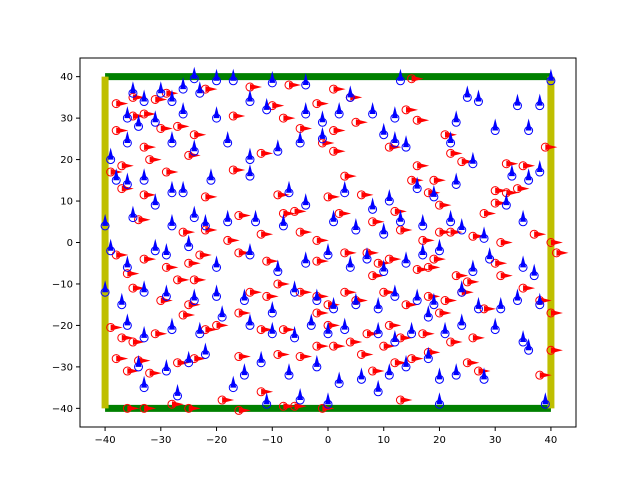 This screenshot has width=640, height=480. Describe the element at coordinates (62, 284) in the screenshot. I see `y-tick-label: −10` at that location.